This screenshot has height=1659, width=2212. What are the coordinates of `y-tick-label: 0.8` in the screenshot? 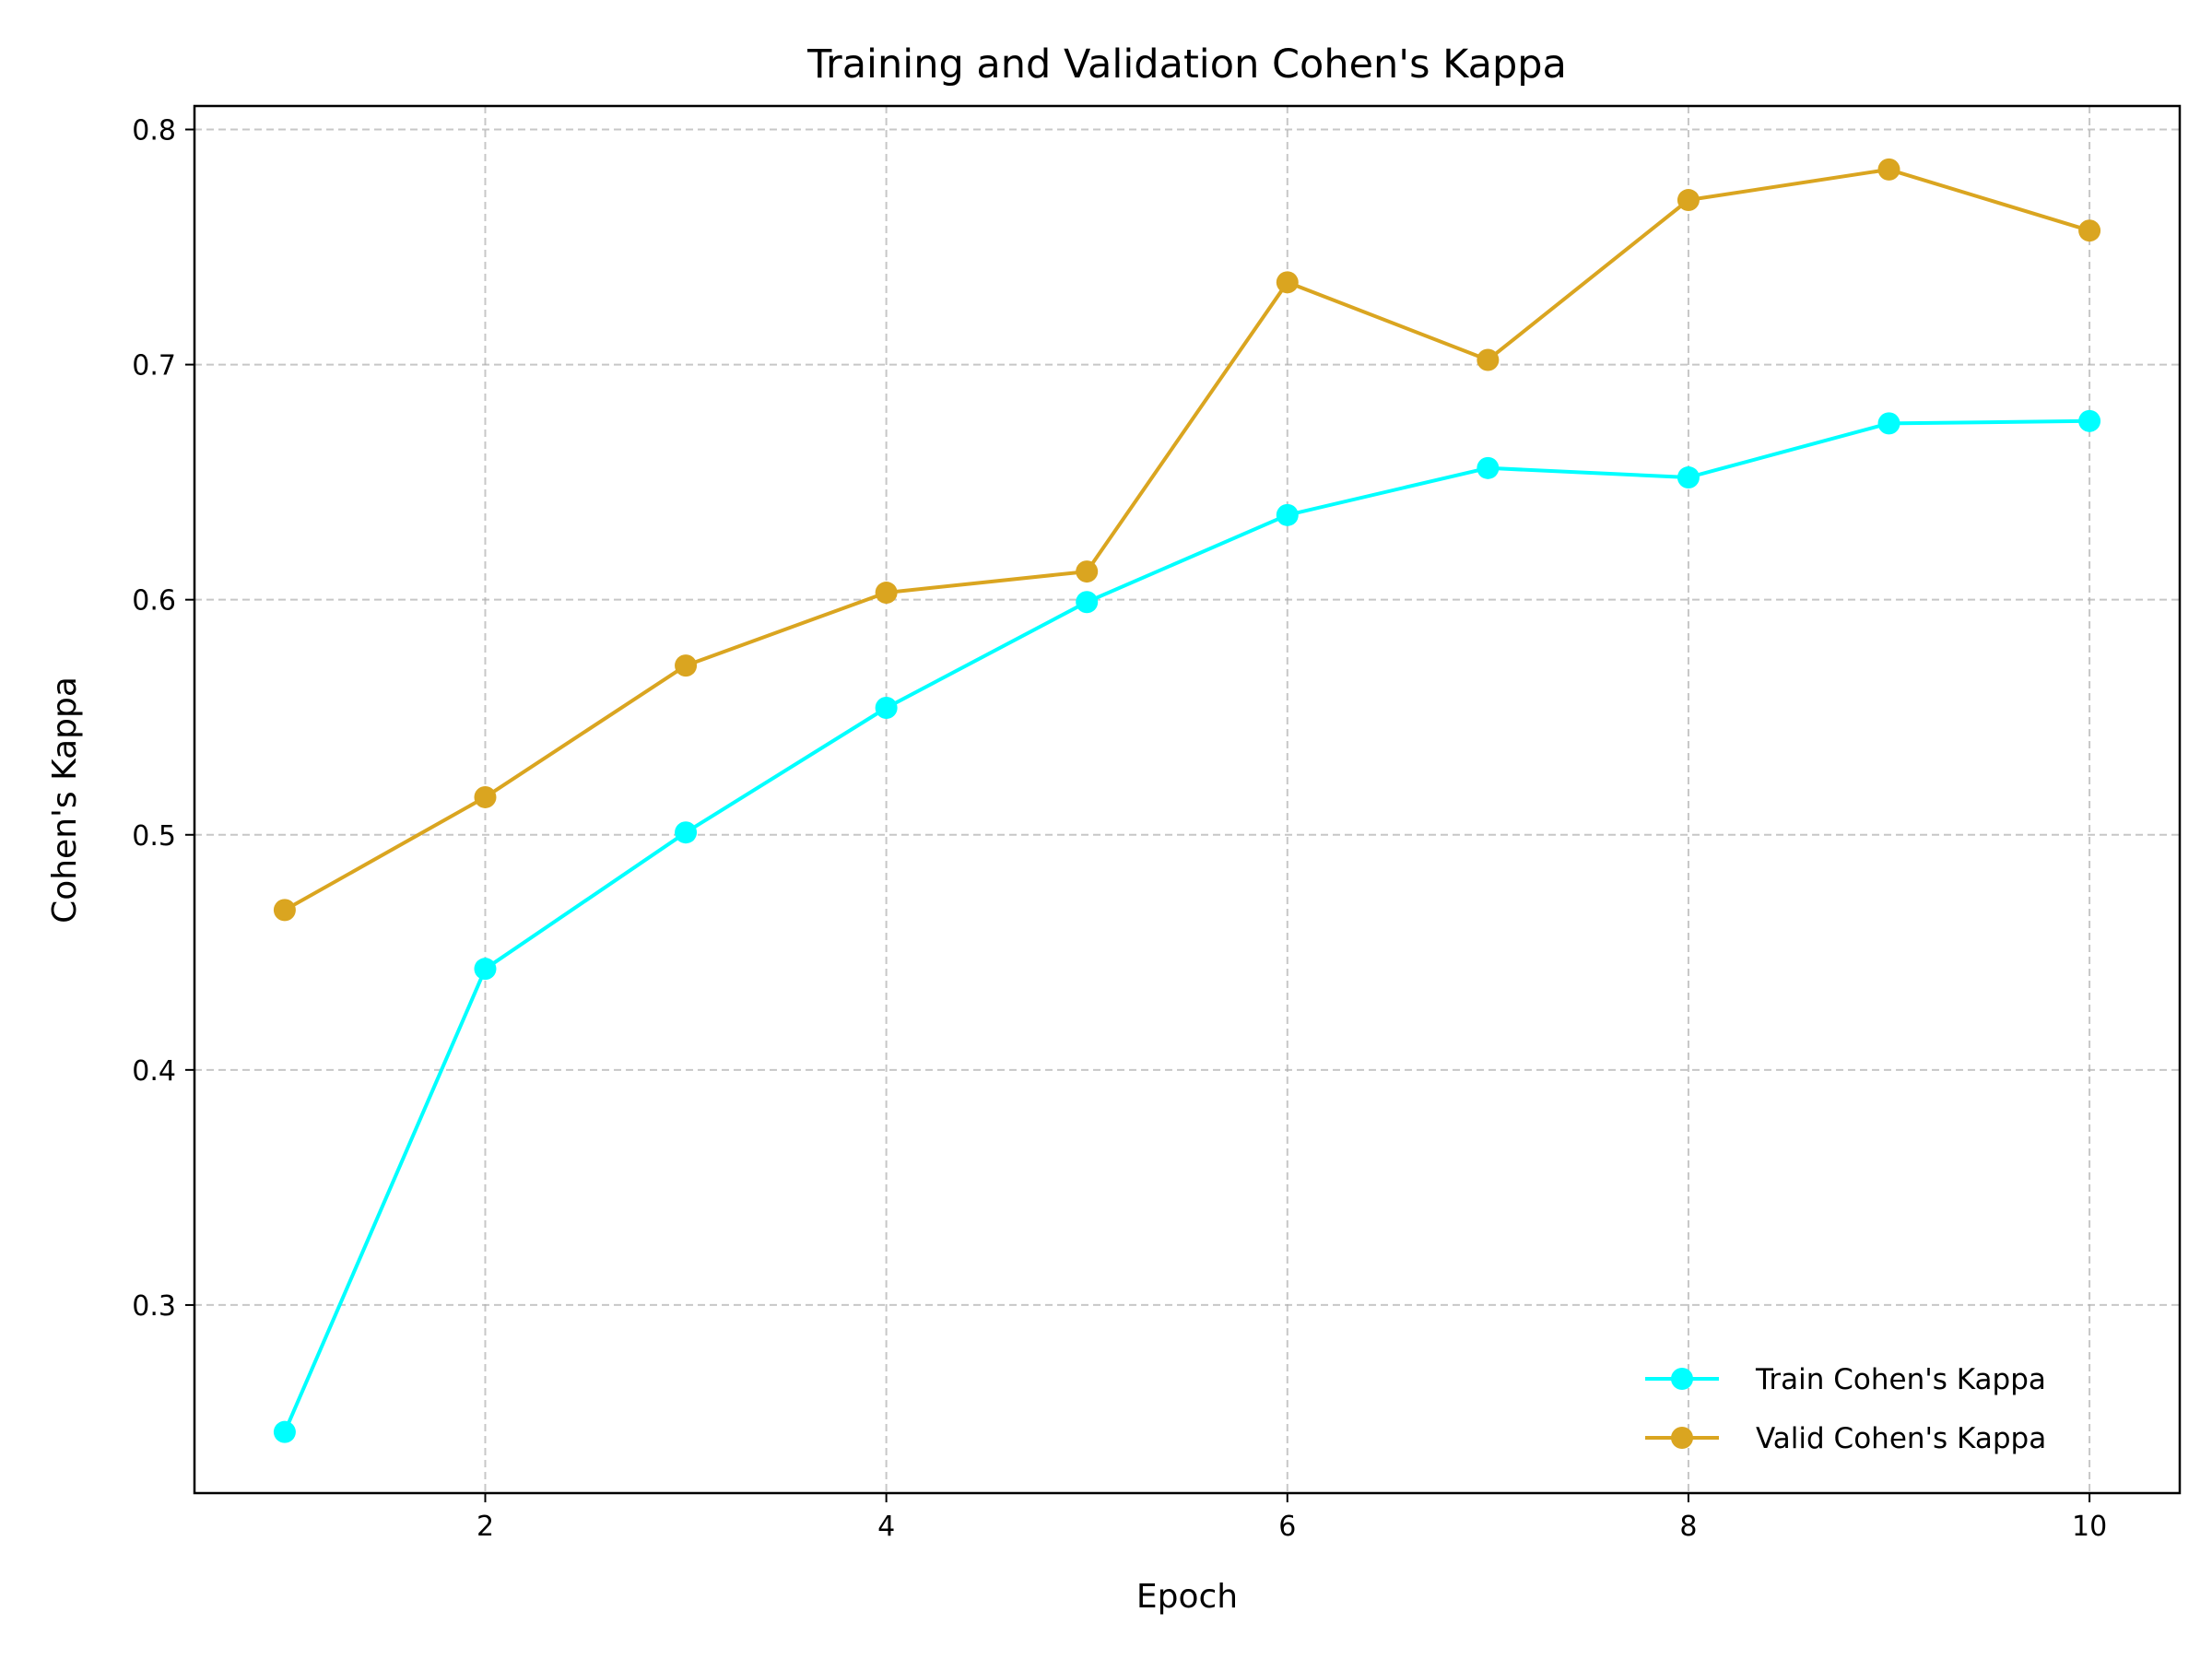 It's located at (154, 131).